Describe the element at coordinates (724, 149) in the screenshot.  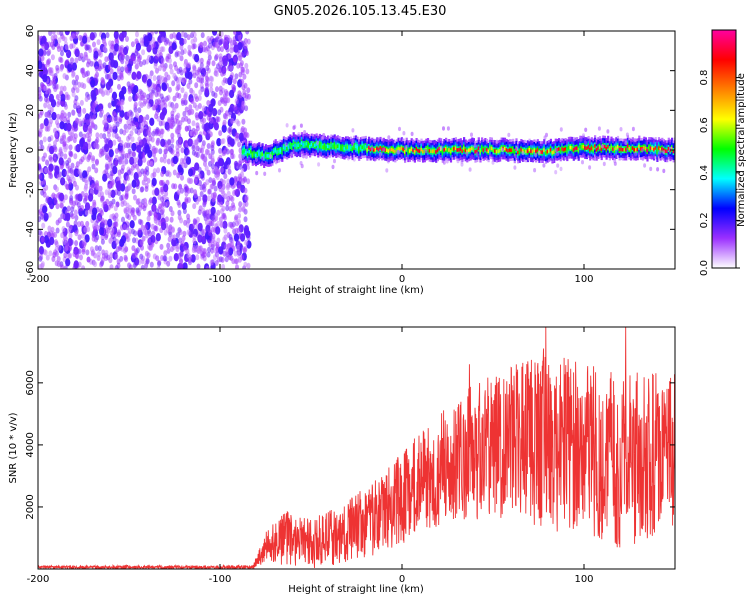
I see `colorbar-scale` at that location.